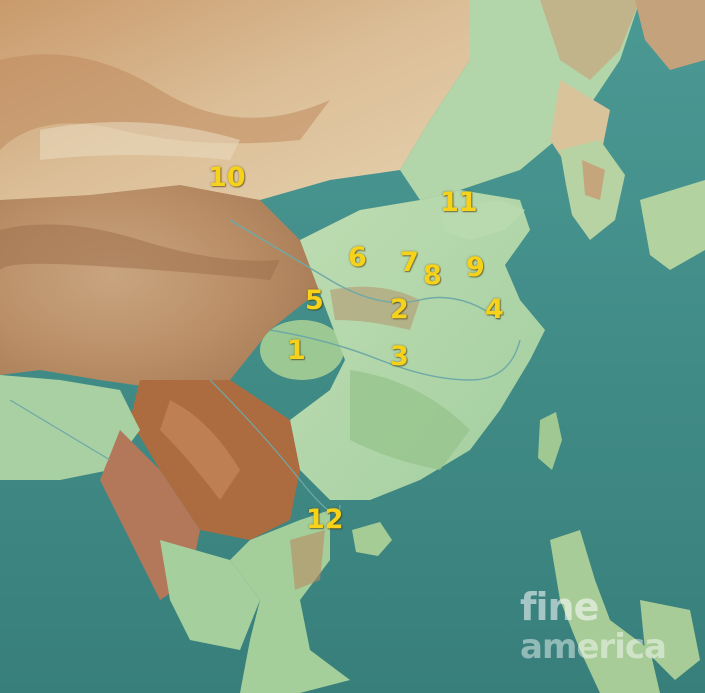  What do you see at coordinates (432, 275) in the screenshot?
I see `map-marker-8: 8` at bounding box center [432, 275].